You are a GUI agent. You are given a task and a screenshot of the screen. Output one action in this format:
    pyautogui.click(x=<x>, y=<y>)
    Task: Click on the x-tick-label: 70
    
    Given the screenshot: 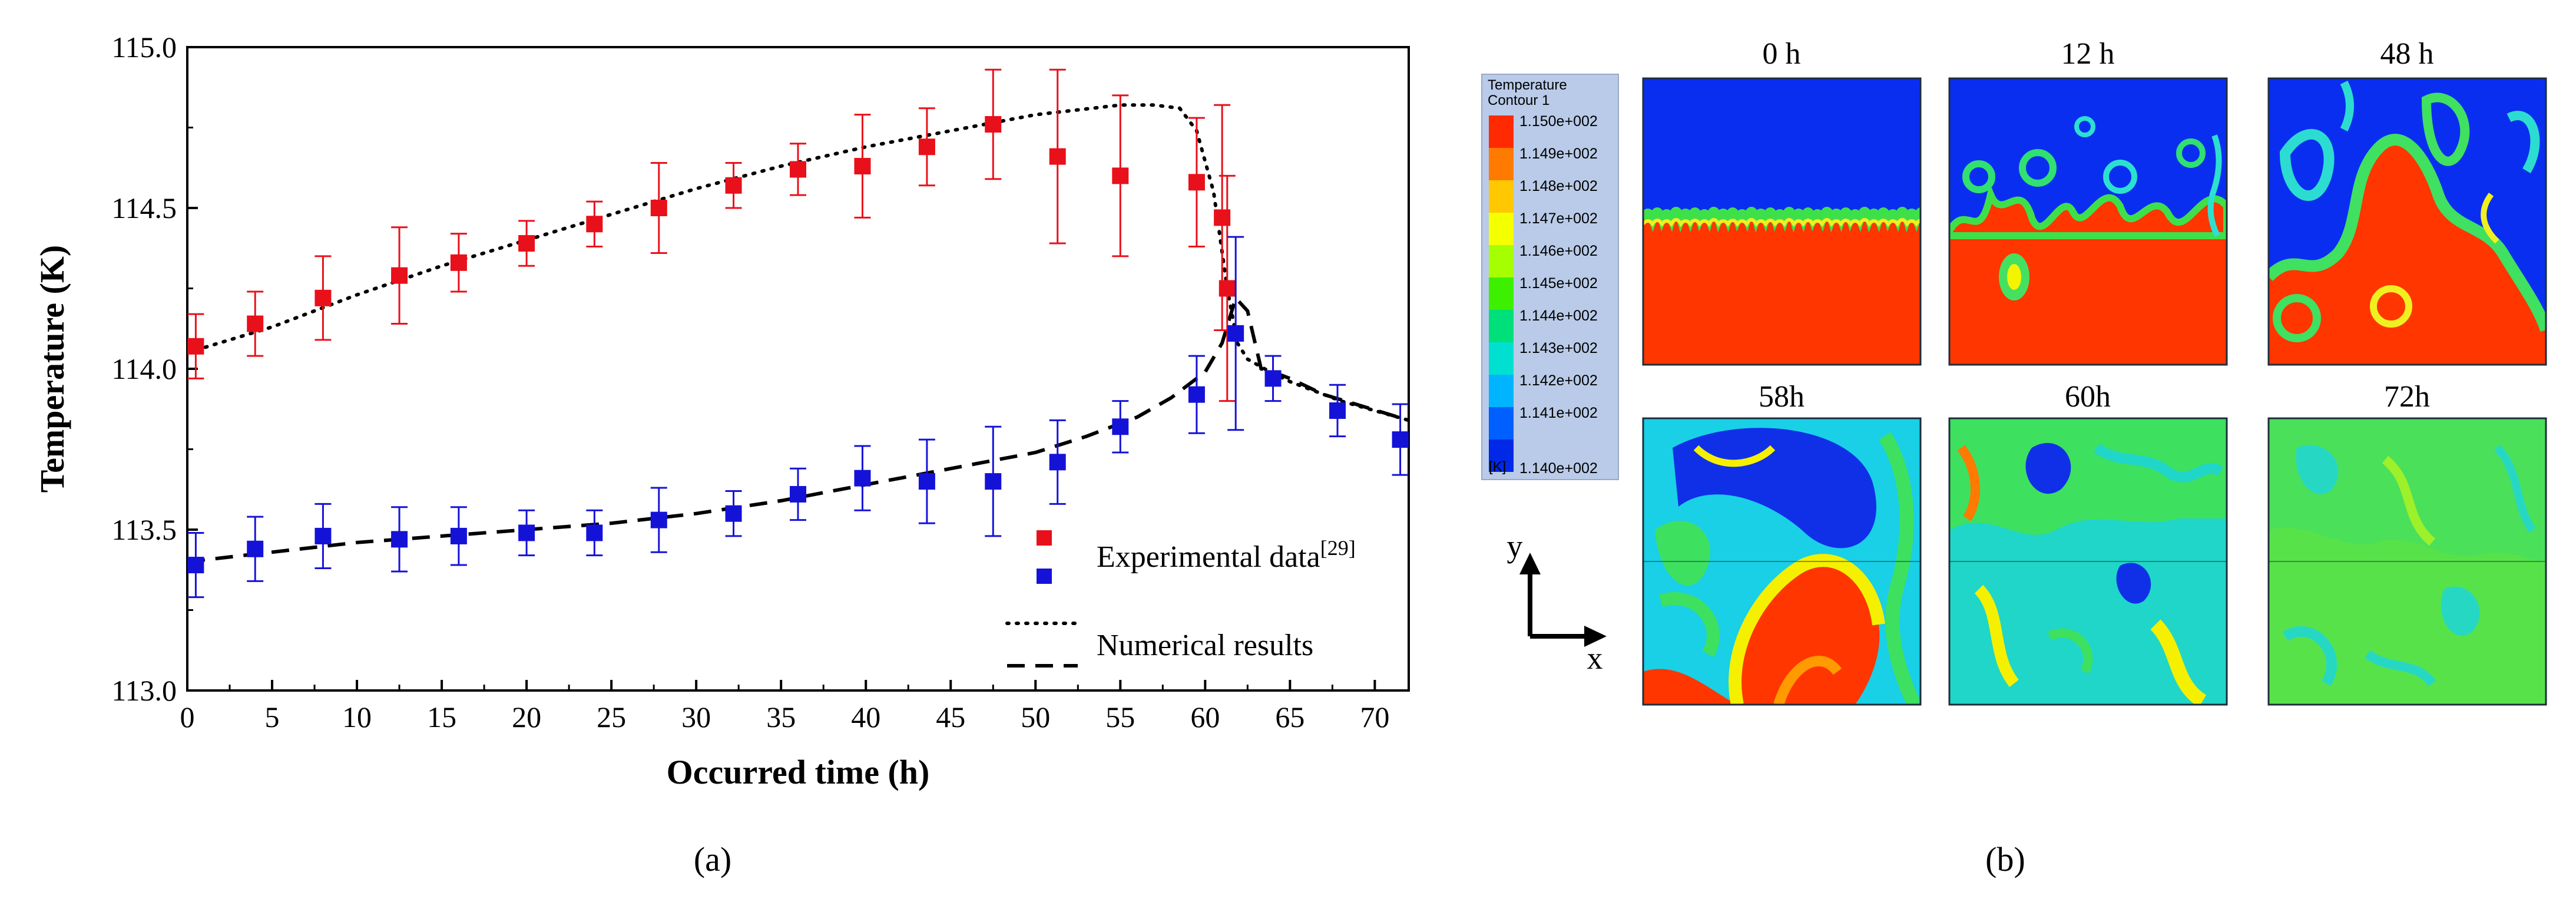 What is the action you would take?
    pyautogui.click(x=1374, y=717)
    